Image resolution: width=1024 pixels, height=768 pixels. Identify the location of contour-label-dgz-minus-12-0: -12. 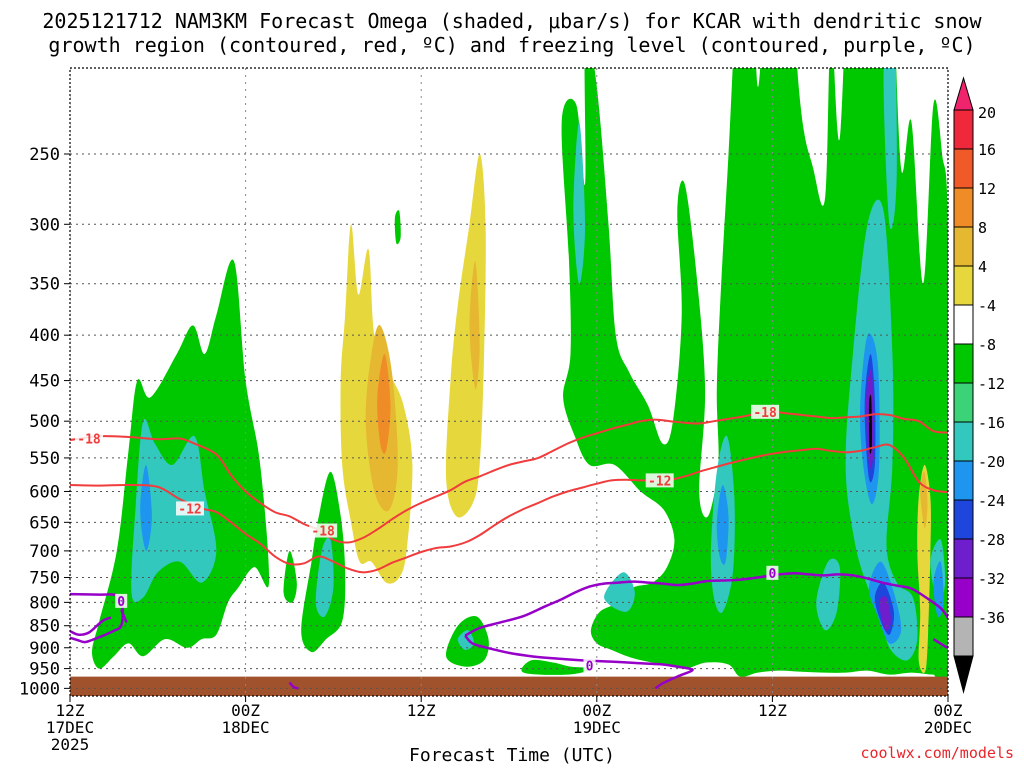
(189, 509).